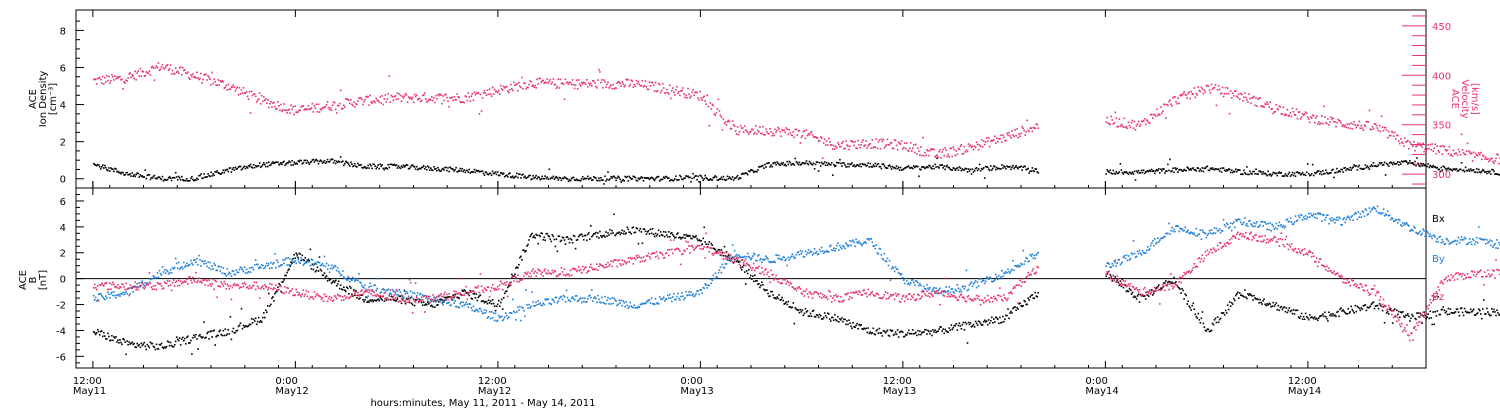 The image size is (1500, 414). Describe the element at coordinates (494, 391) in the screenshot. I see `x-tick-date-label: May12` at that location.